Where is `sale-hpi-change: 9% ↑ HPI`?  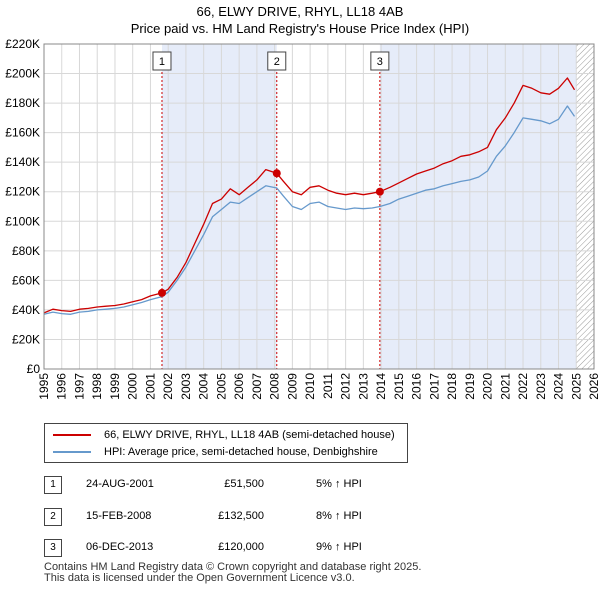 sale-hpi-change: 9% ↑ HPI is located at coordinates (339, 547).